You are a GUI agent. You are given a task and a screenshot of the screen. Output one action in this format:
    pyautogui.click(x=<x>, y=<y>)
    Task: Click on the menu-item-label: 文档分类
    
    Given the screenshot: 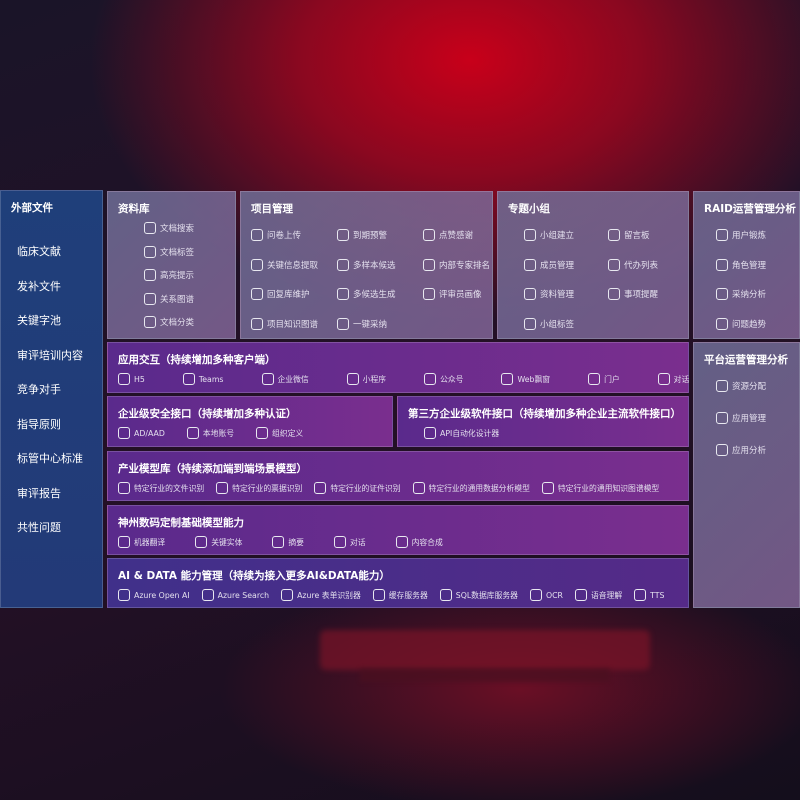 What is the action you would take?
    pyautogui.click(x=177, y=323)
    